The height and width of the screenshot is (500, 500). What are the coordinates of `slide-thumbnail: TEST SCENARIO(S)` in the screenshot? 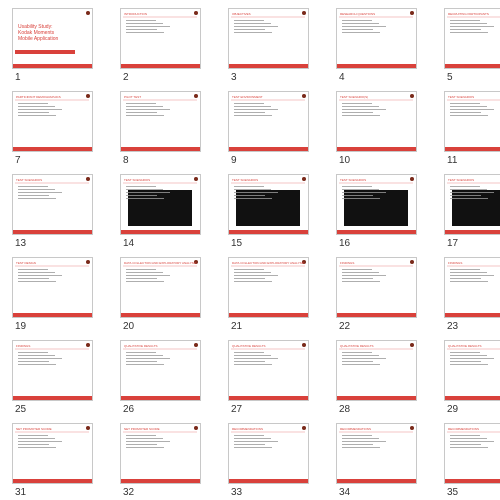 It's located at (376, 121).